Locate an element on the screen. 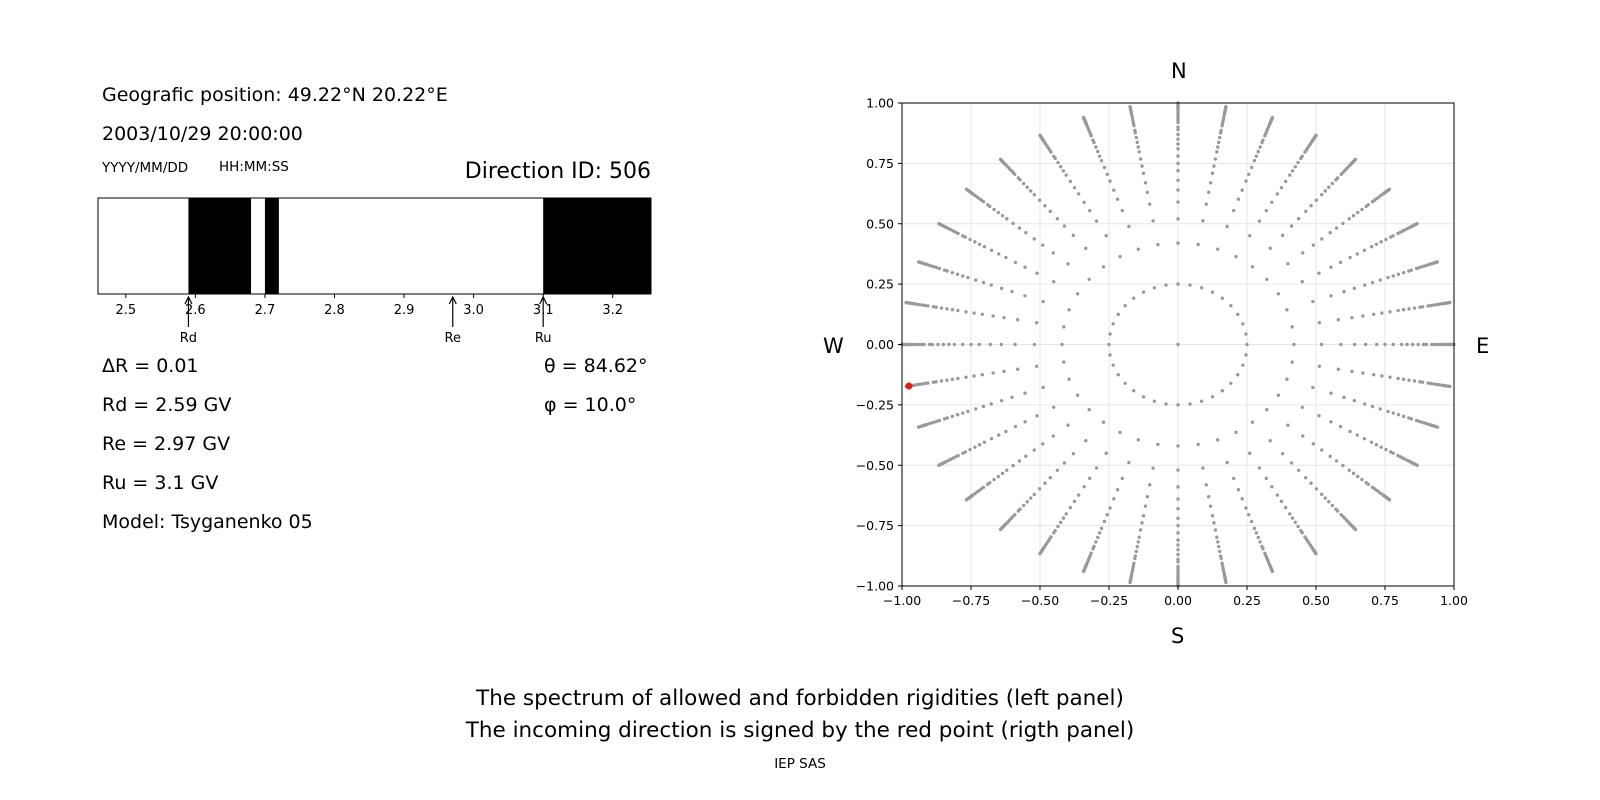  marker-label: Ru is located at coordinates (543, 338).